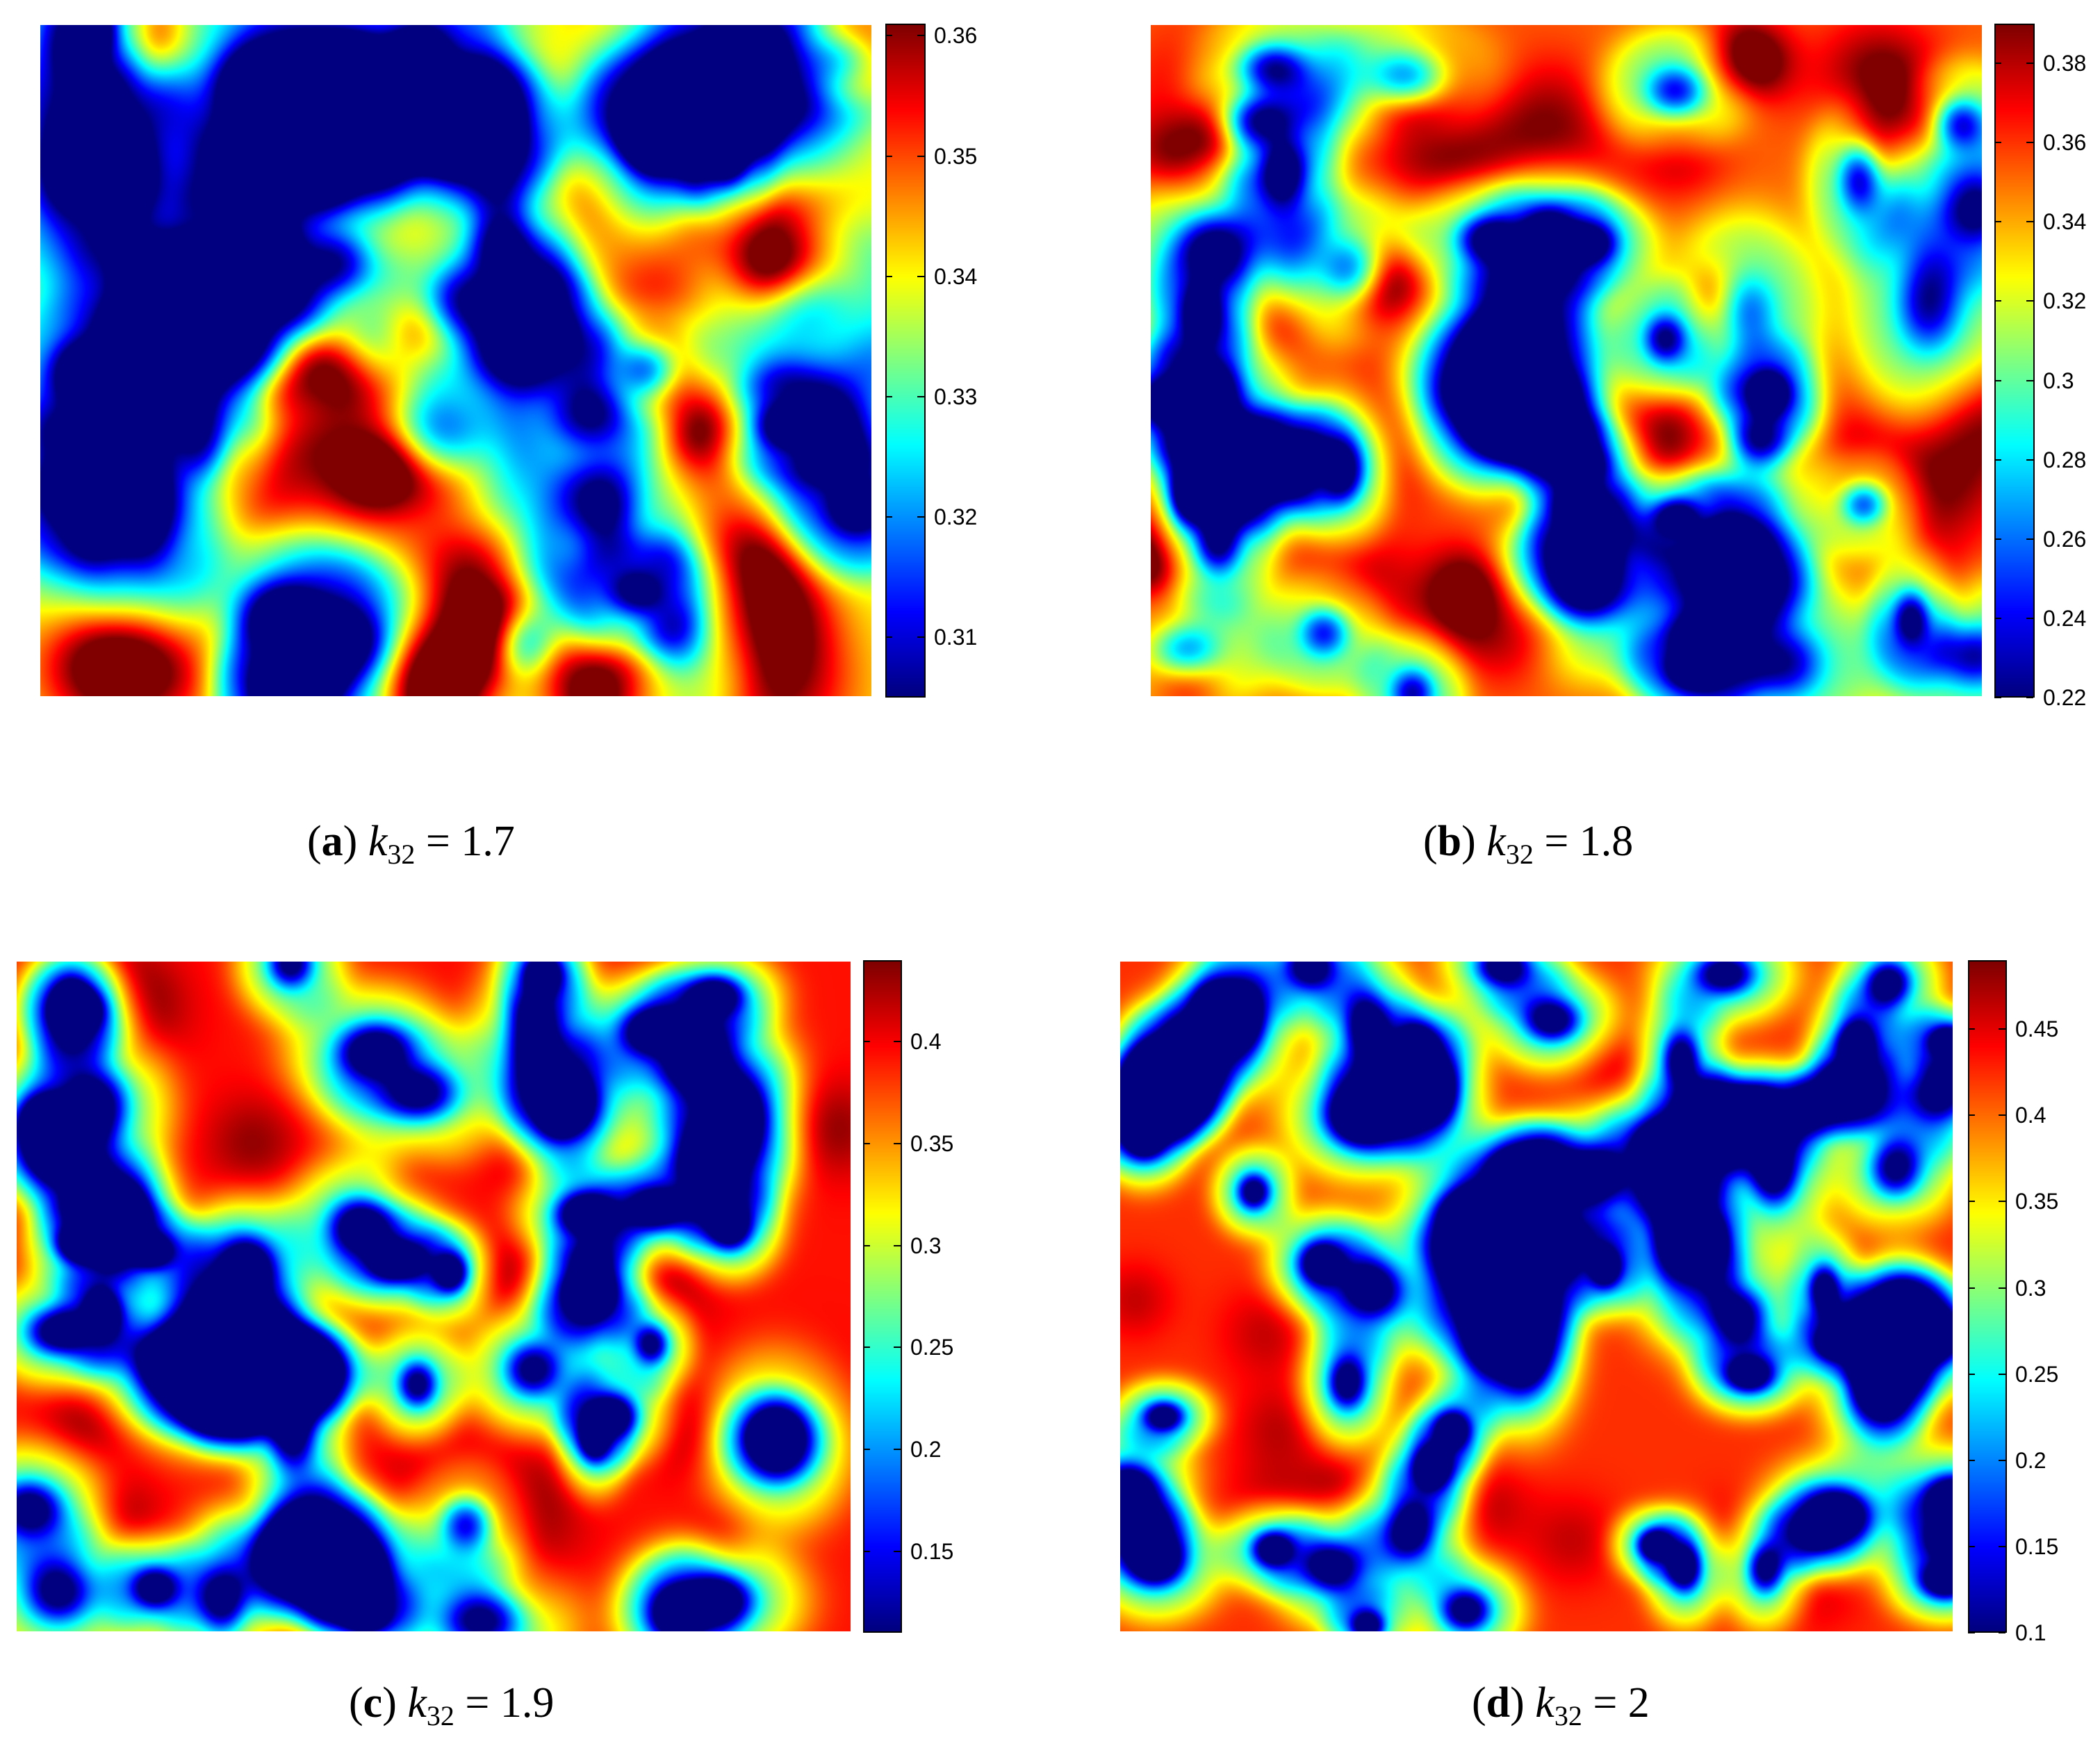 The width and height of the screenshot is (2100, 1746). Describe the element at coordinates (2037, 1029) in the screenshot. I see `colorbar-tick-label: 0.45` at that location.